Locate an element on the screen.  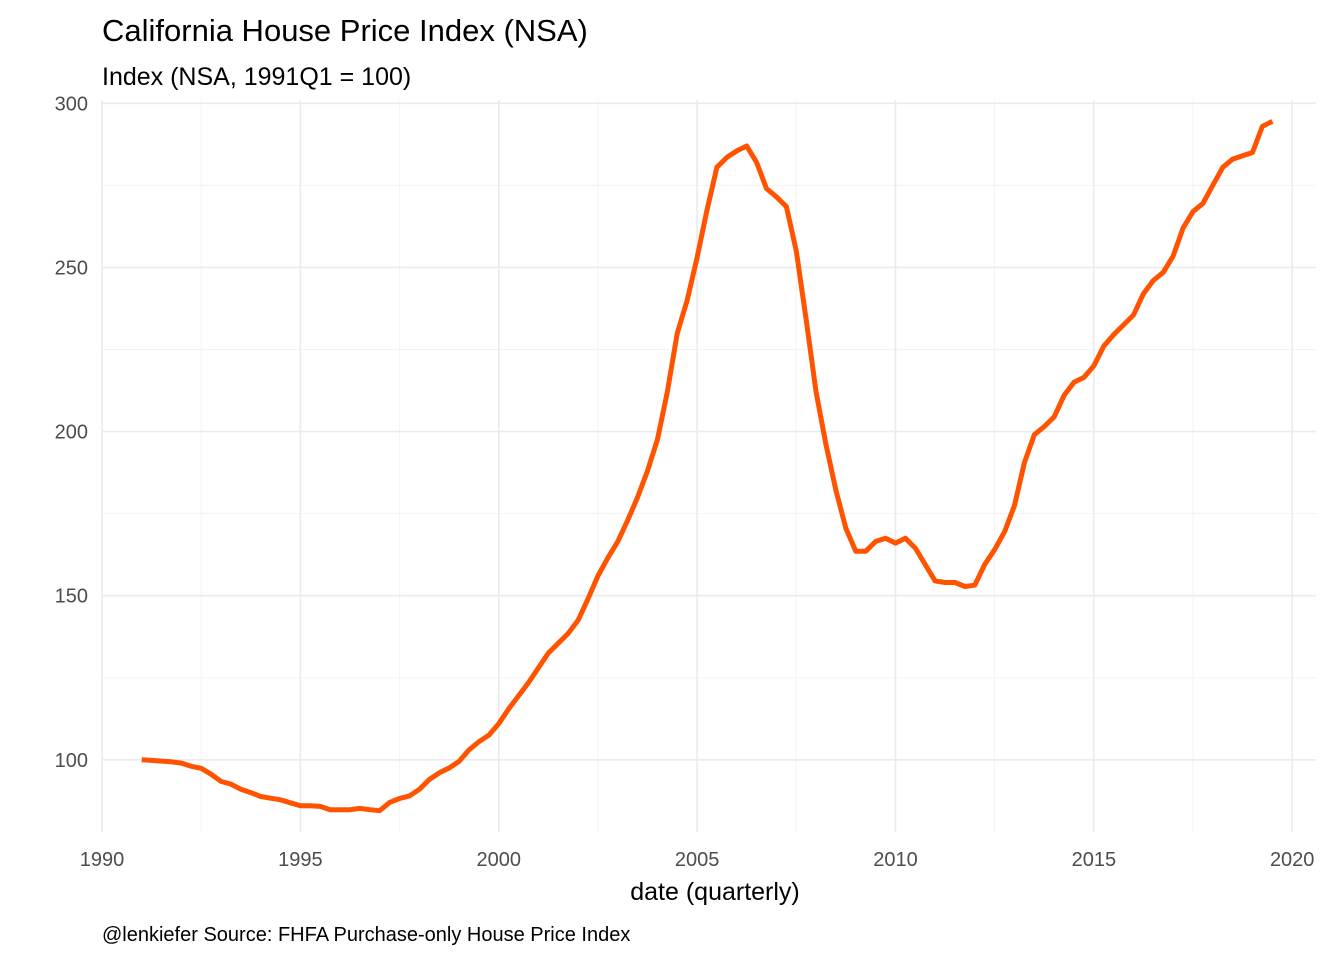
y-axis-ticks: 100 150 200 250 300 is located at coordinates (71, 432).